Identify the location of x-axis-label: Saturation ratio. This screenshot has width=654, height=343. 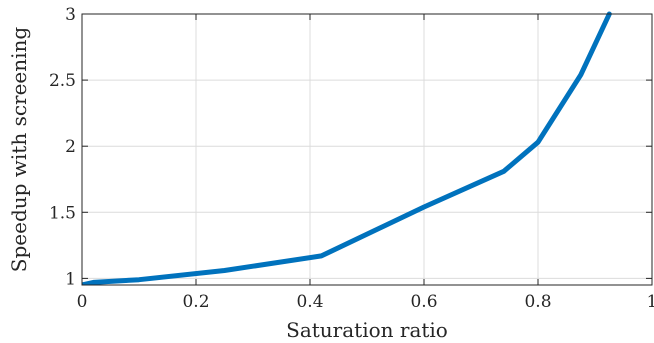
(367, 330).